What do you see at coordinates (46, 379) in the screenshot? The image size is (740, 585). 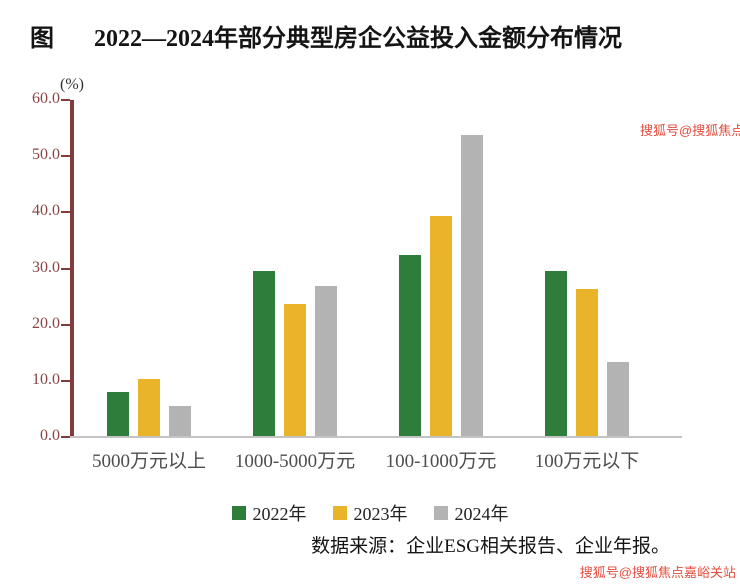 I see `y-tick-label: 10.0` at bounding box center [46, 379].